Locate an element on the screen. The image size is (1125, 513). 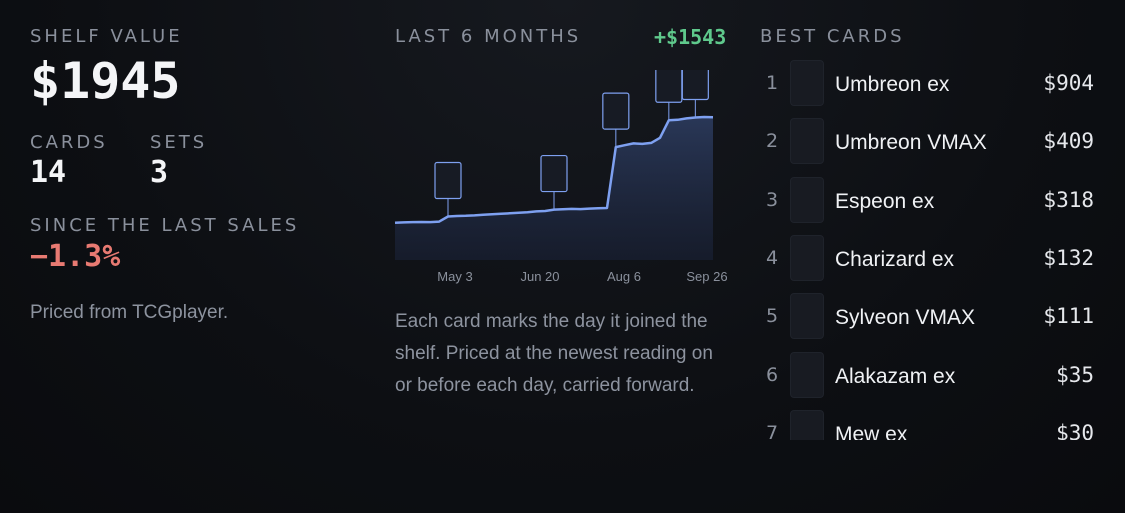
best-card-row: 2 Umbreon VMAX $409 is located at coordinates (930, 142).